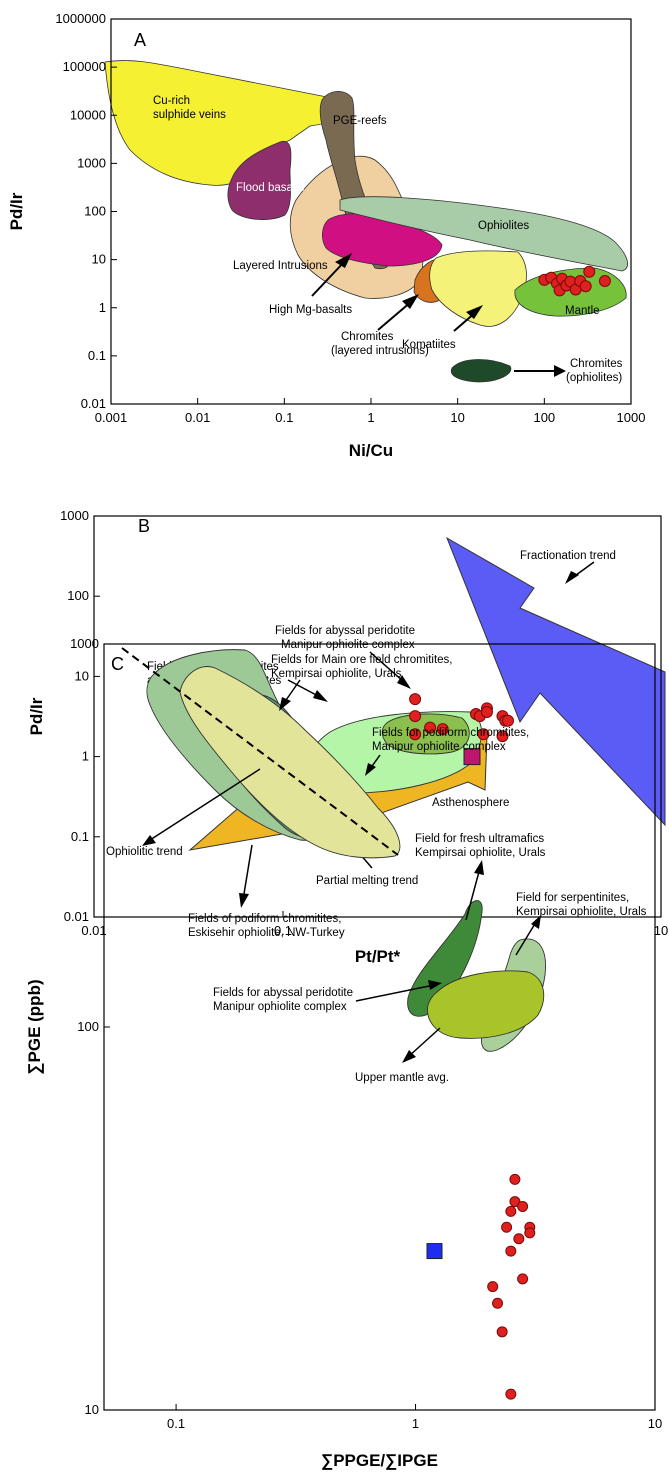  What do you see at coordinates (470, 803) in the screenshot?
I see `label-asthenosphere: Asthenosphere` at bounding box center [470, 803].